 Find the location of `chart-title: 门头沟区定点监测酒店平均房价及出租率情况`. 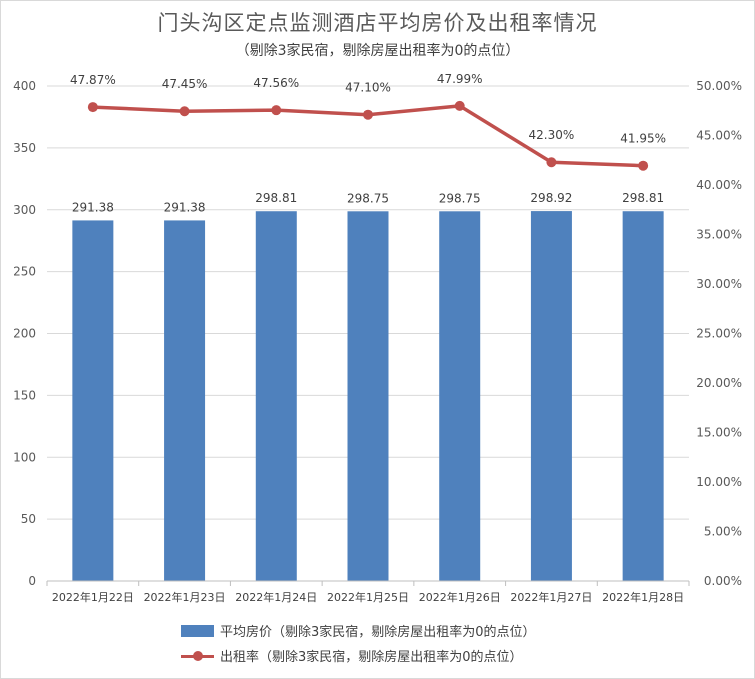

chart-title: 门头沟区定点监测酒店平均房价及出租率情况 is located at coordinates (377, 23).